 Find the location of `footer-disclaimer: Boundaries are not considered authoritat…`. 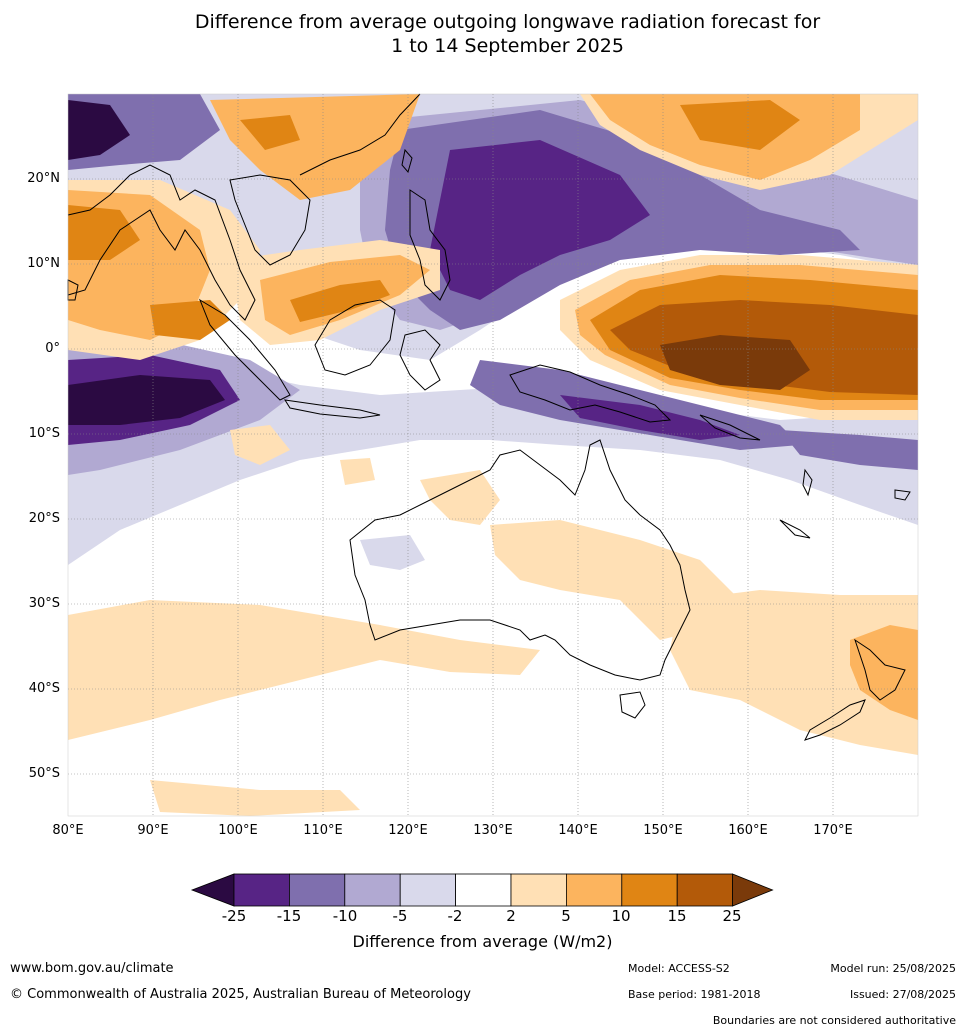

footer-disclaimer: Boundaries are not considered authoritat… is located at coordinates (834, 1020).